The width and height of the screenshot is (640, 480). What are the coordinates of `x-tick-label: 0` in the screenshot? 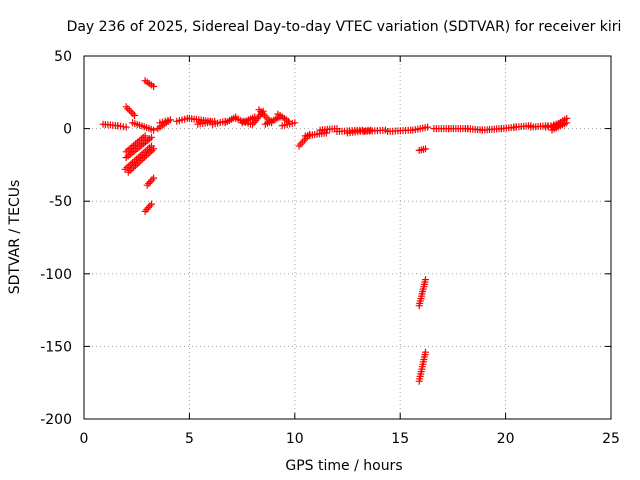 It's located at (84, 439).